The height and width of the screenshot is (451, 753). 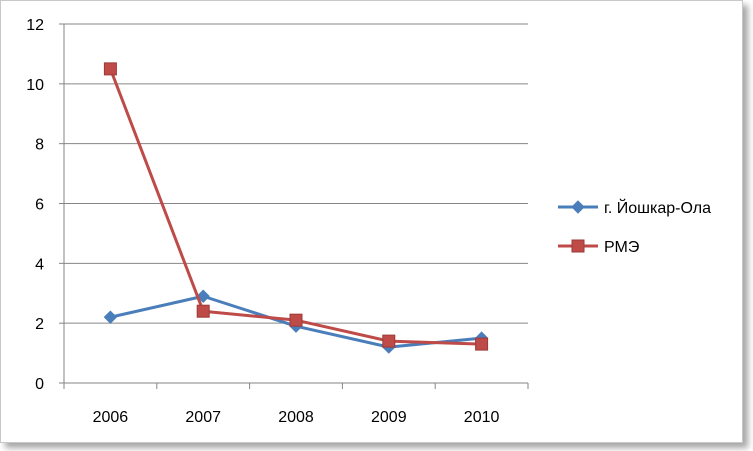 I want to click on y-tick-label: 2, so click(x=39, y=324).